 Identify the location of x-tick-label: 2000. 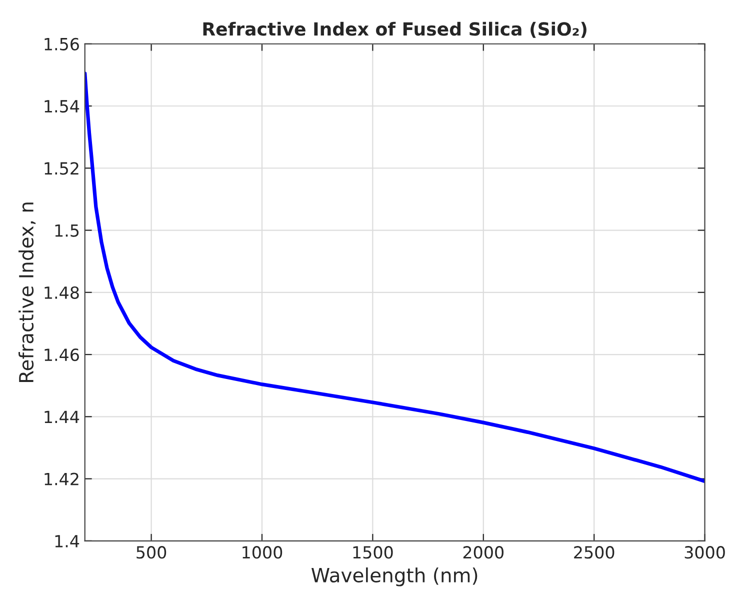
(483, 552).